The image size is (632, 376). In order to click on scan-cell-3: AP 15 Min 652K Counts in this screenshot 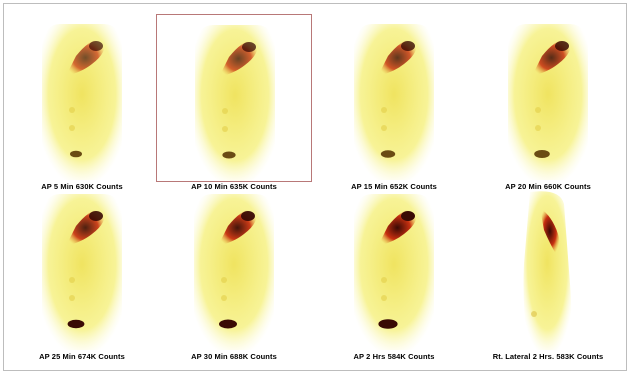, I will do `click(394, 105)`.